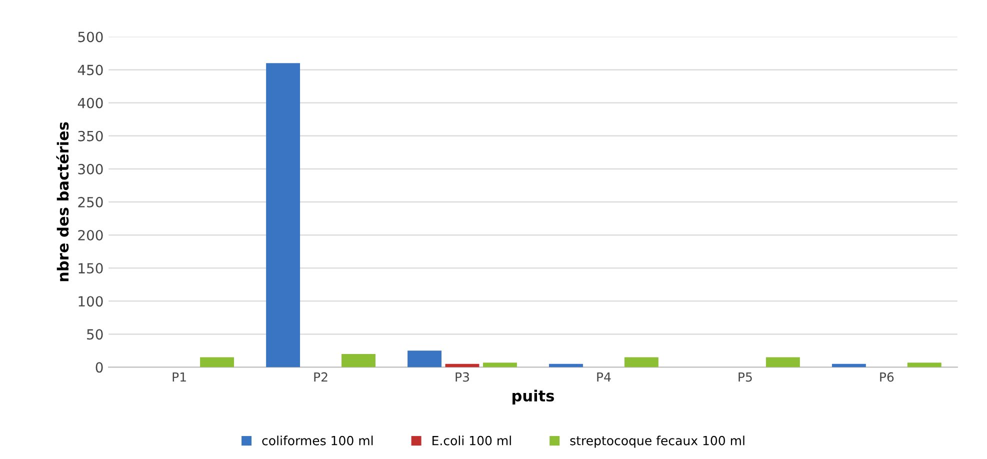 The width and height of the screenshot is (987, 459). I want to click on y-tick-label: 300, so click(90, 169).